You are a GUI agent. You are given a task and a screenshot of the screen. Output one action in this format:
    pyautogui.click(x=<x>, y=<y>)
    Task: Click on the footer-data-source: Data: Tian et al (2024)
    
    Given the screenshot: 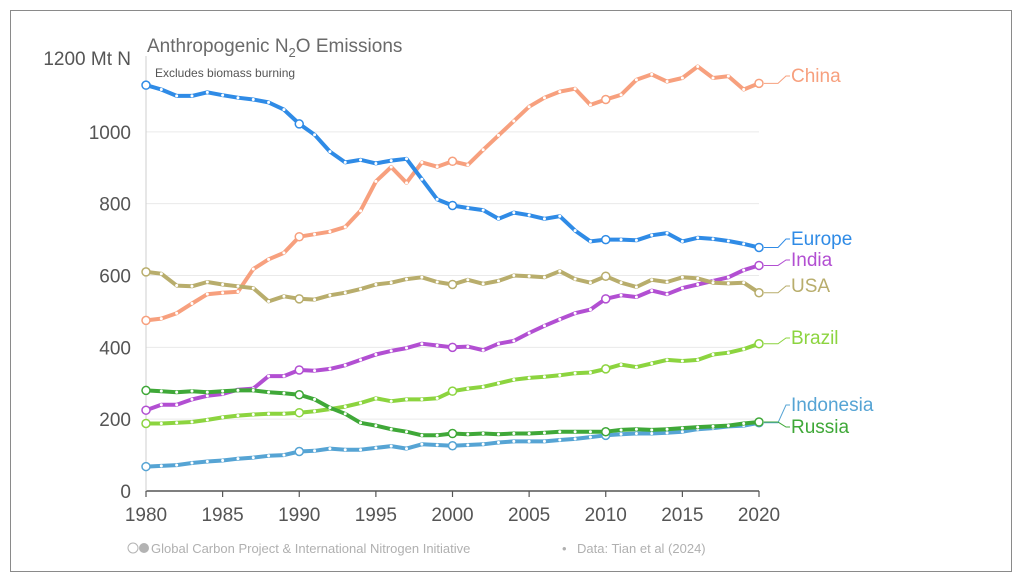 What is the action you would take?
    pyautogui.click(x=641, y=548)
    